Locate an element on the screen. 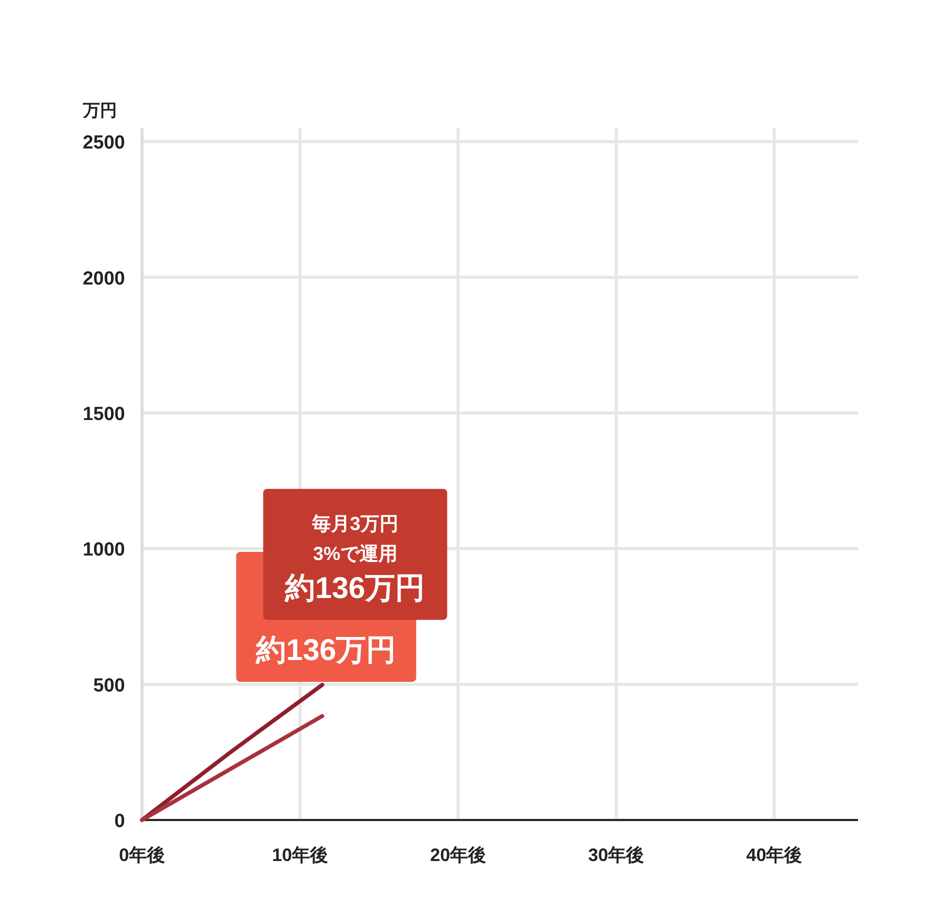 Image resolution: width=930 pixels, height=918 pixels. y-tick-label: 1500 is located at coordinates (103, 414).